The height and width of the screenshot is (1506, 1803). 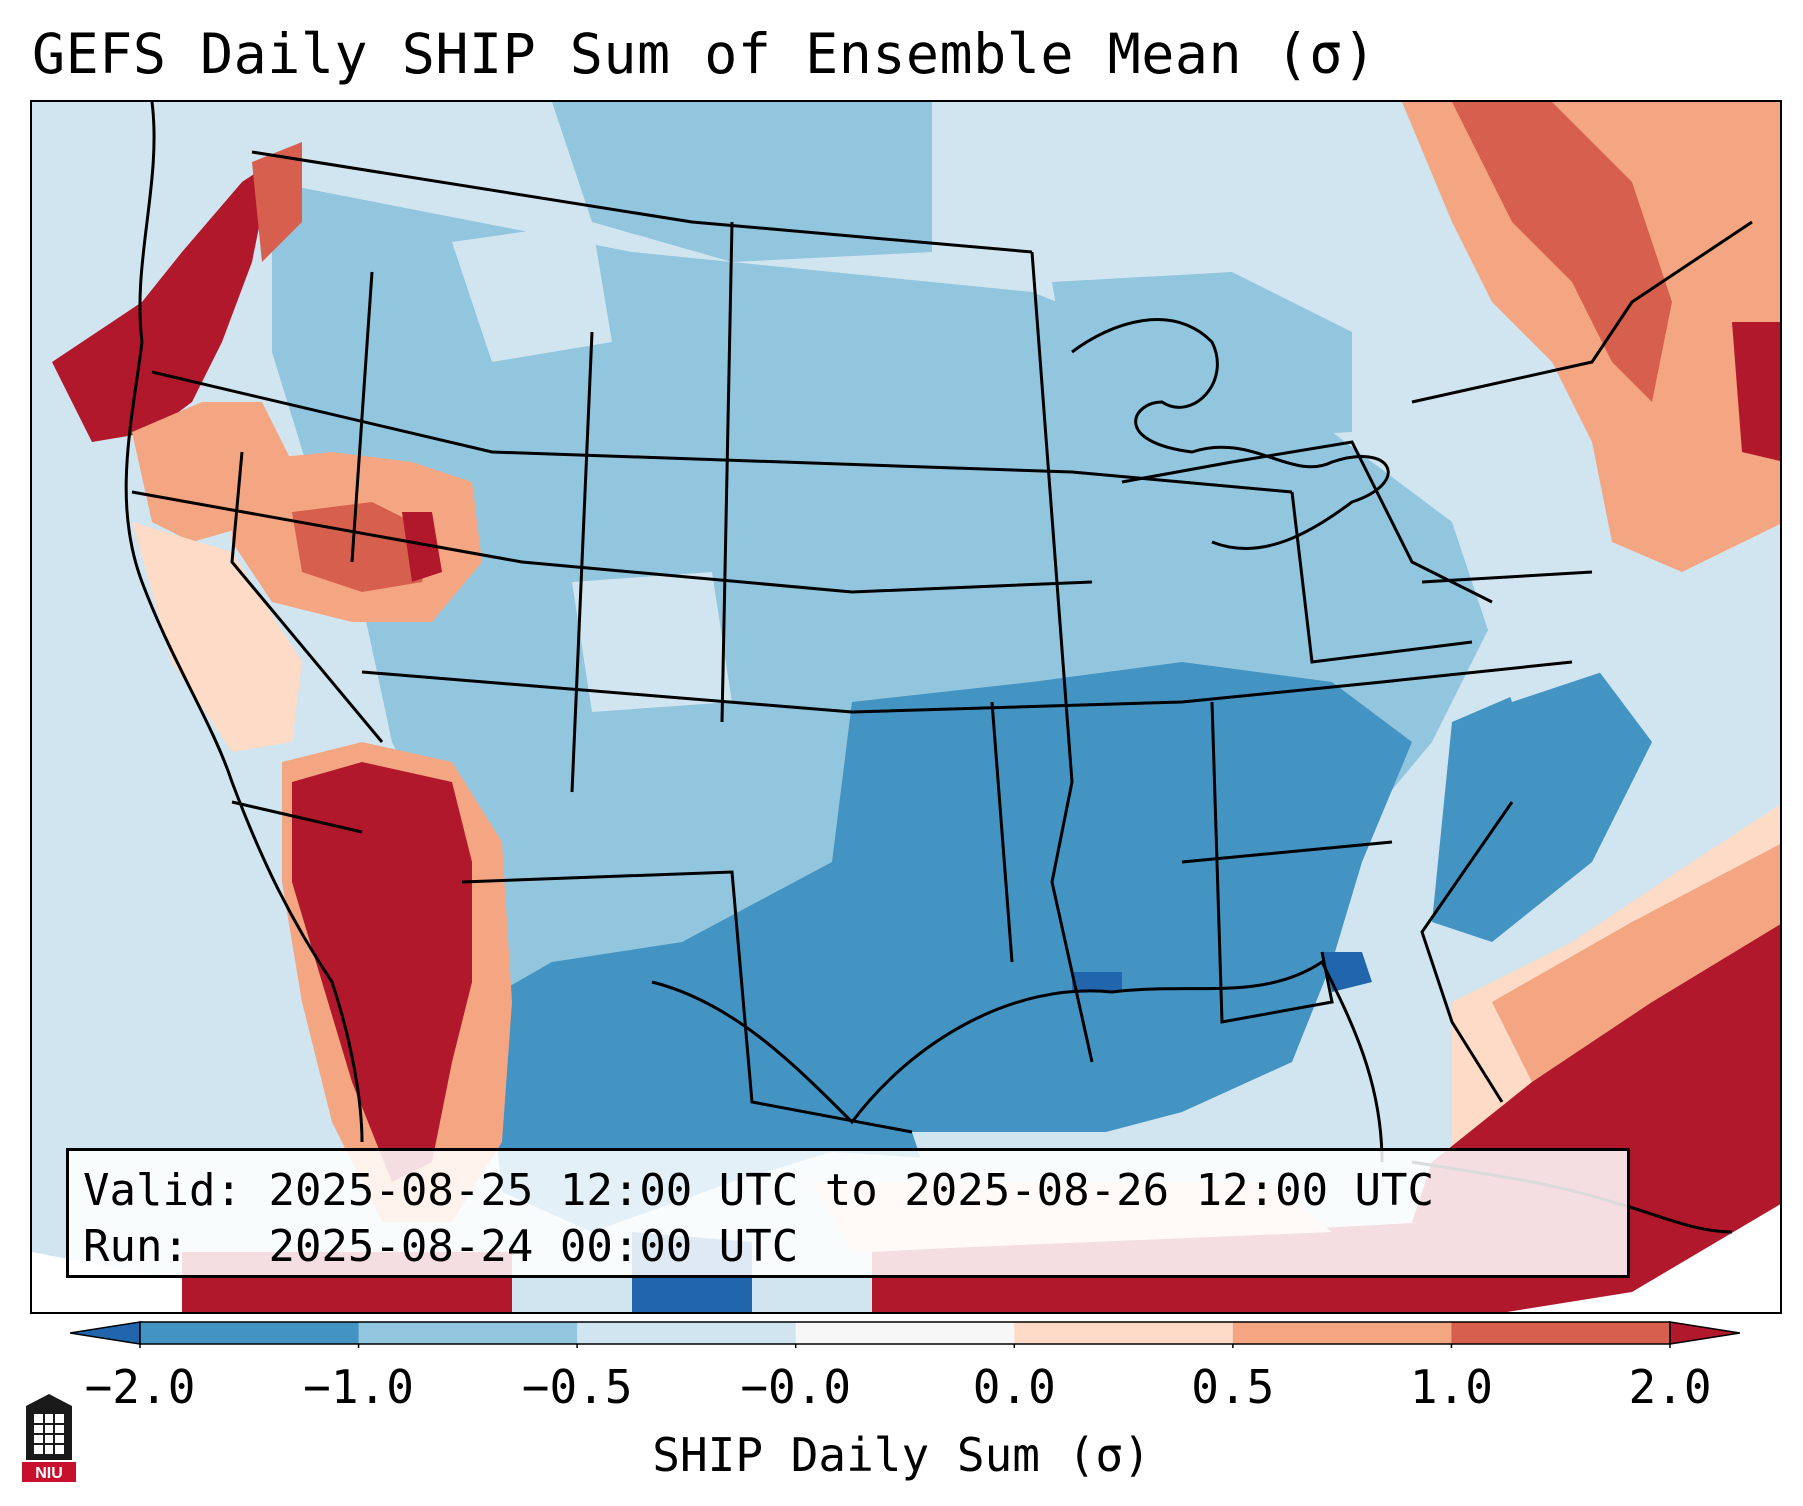 What do you see at coordinates (382, 972) in the screenshot?
I see `region-southwest-red` at bounding box center [382, 972].